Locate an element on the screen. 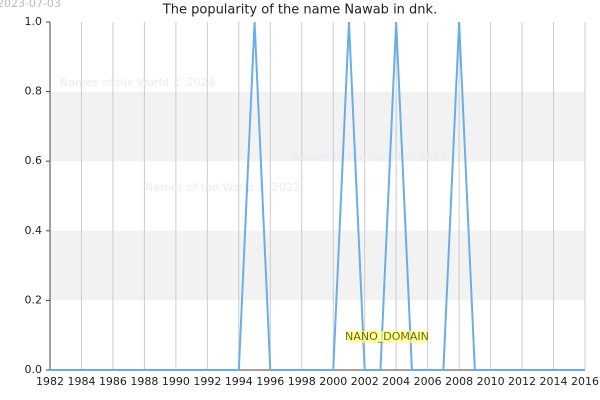 This screenshot has height=400, width=600. y-tick-label: 1.0 is located at coordinates (34, 21).